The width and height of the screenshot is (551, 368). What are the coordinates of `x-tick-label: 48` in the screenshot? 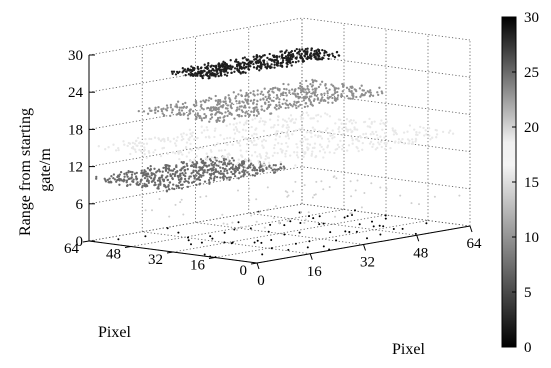 It's located at (420, 253).